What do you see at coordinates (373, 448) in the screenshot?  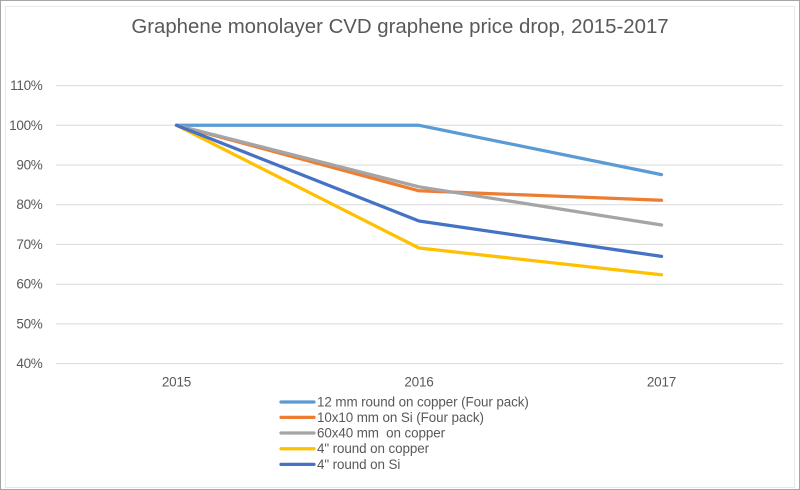 I see `svg-text: 4" round on copper` at bounding box center [373, 448].